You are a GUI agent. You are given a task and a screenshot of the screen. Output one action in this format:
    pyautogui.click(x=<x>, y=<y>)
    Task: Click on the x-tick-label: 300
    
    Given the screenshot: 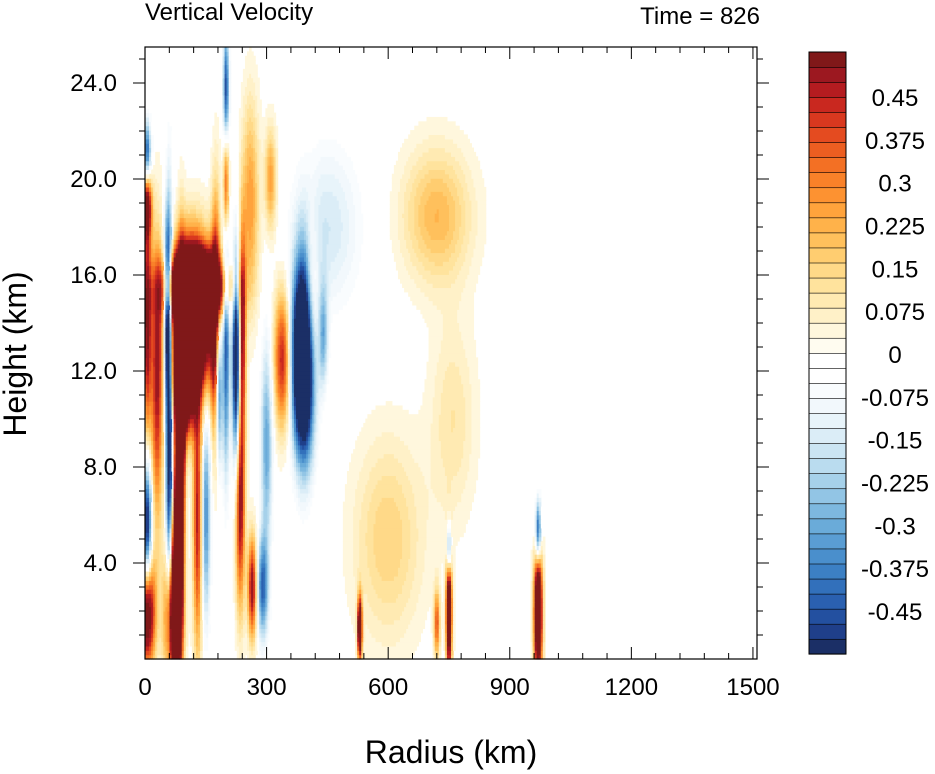 What is the action you would take?
    pyautogui.click(x=267, y=687)
    